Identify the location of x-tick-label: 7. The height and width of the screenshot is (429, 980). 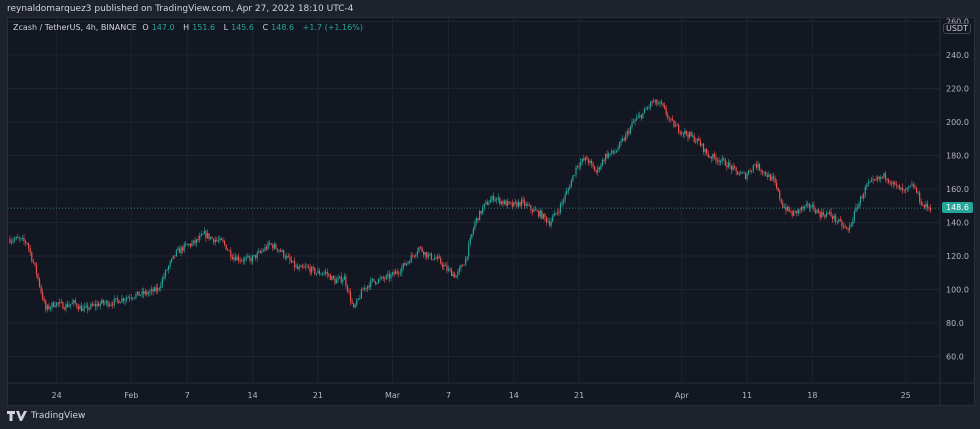
(187, 395).